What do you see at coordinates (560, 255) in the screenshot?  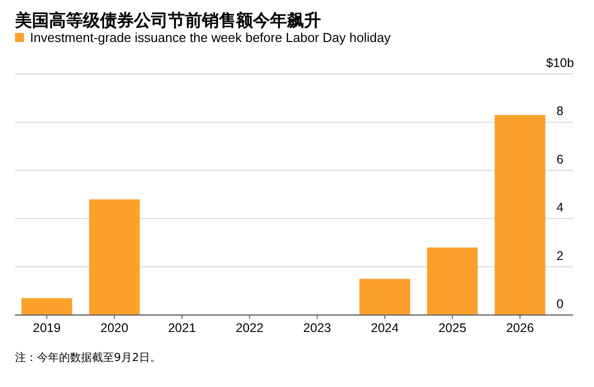 I see `y-tick-label: 2` at bounding box center [560, 255].